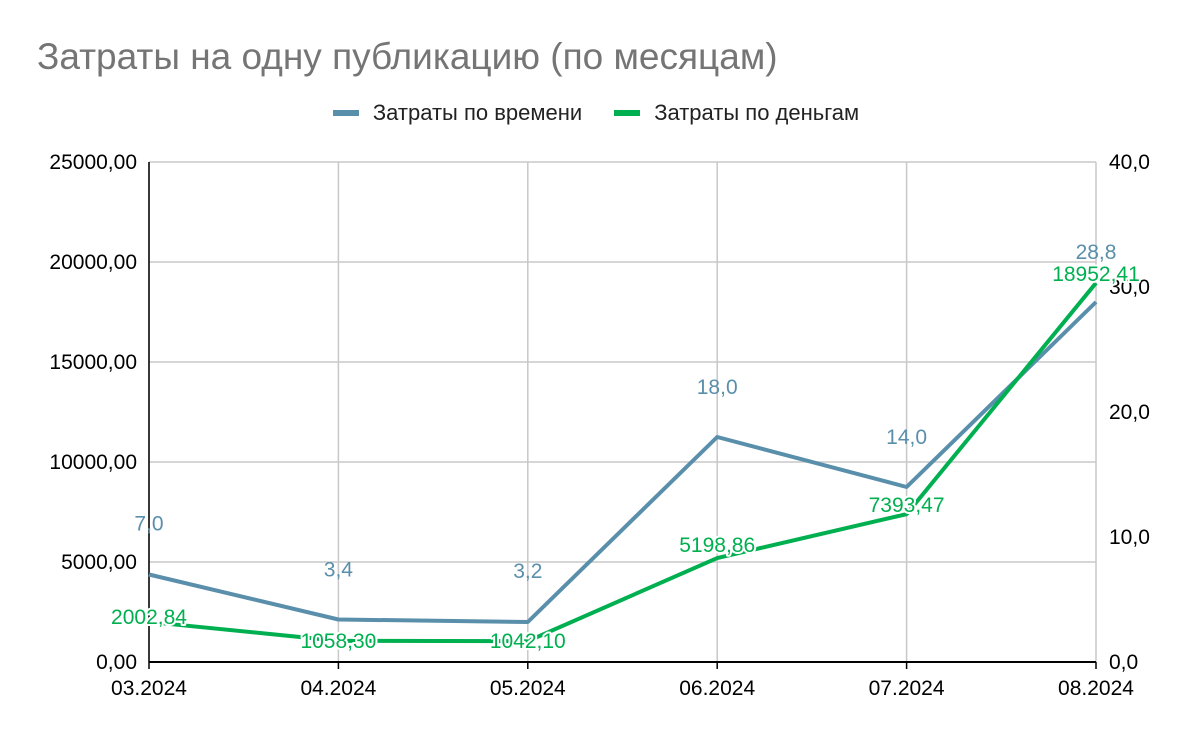  Describe the element at coordinates (627, 113) in the screenshot. I see `legend-swatch-money` at that location.